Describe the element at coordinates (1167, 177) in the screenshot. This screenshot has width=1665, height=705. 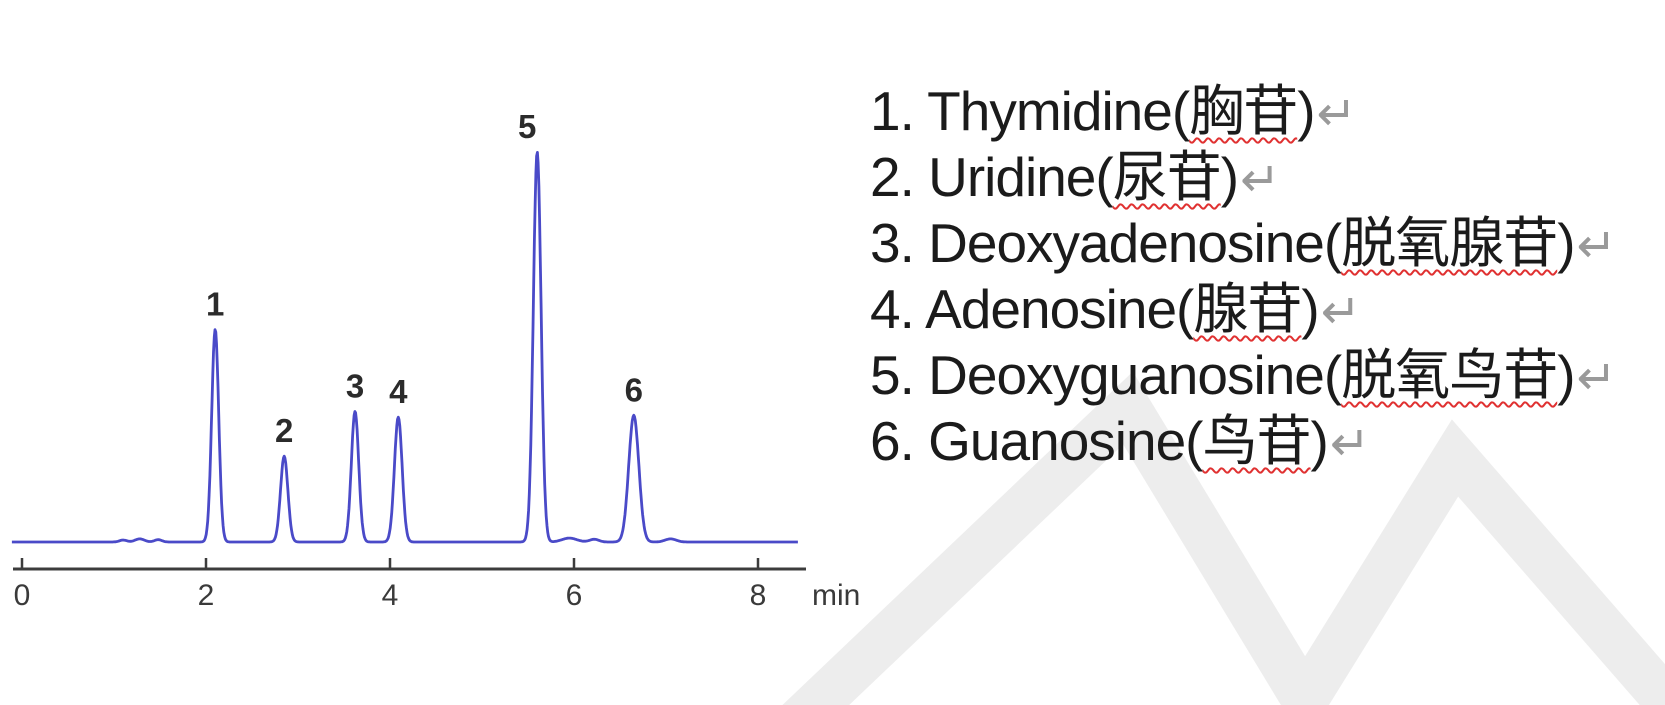
I see `compound-name-chinese: 尿苷` at that location.